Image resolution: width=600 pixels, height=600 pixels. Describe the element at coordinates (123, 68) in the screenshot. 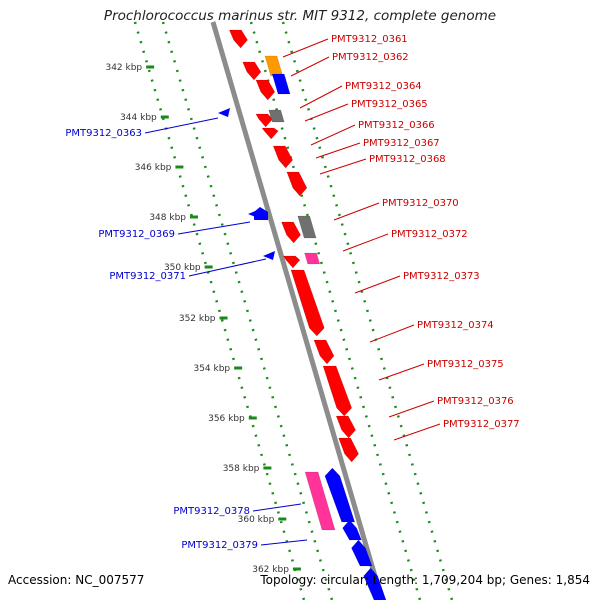

I see `kbp-tick-label: 342 kbp` at that location.